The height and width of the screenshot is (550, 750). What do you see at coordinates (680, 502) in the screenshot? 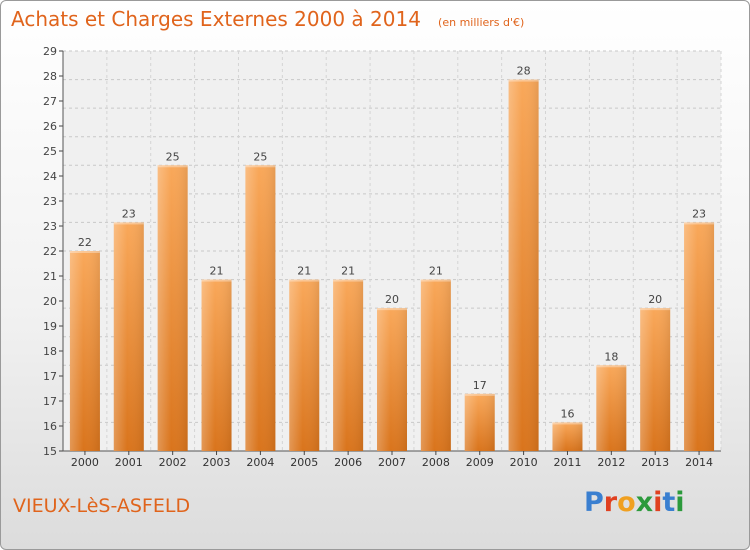
I see `logo-letter-6: i` at bounding box center [680, 502].